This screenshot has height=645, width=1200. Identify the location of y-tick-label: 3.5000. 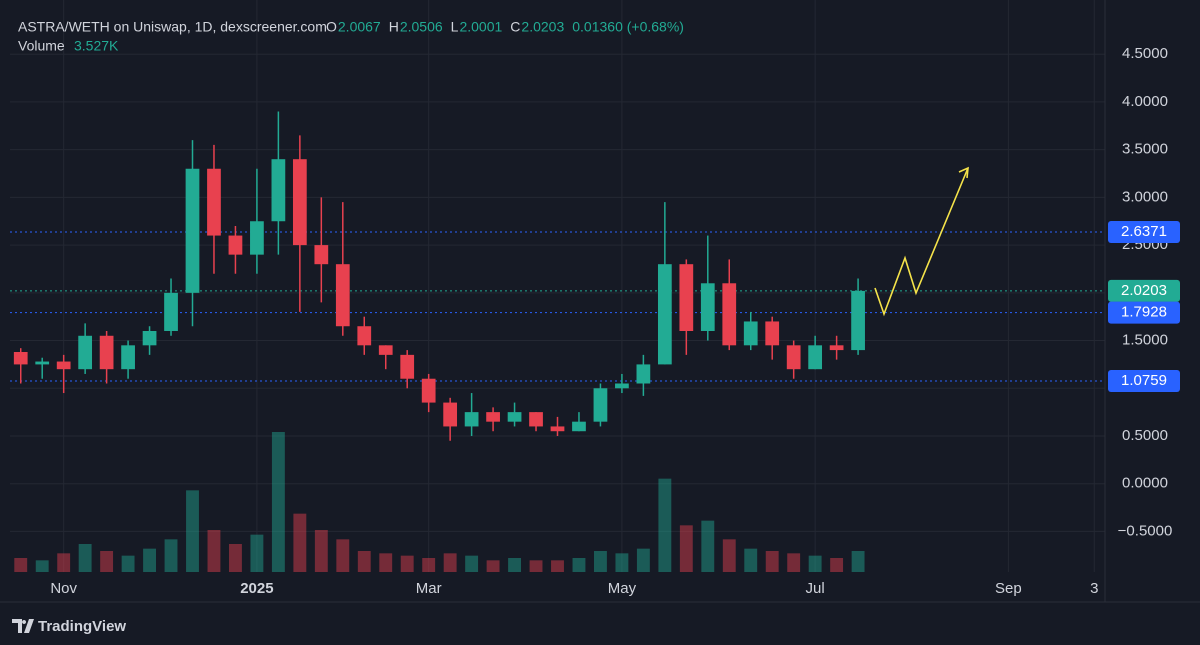
(1145, 149).